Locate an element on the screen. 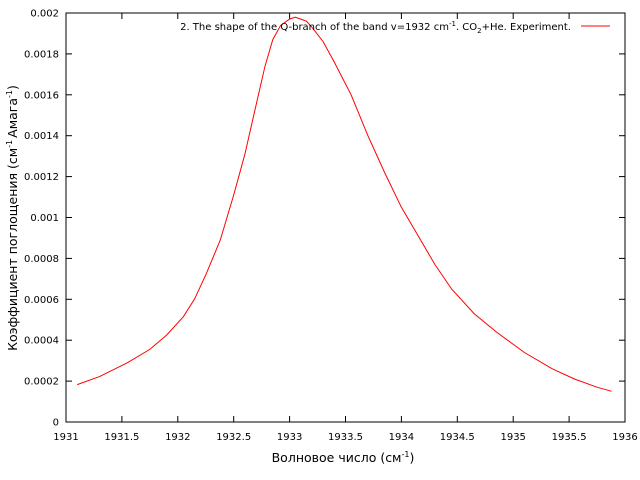 Image resolution: width=640 pixels, height=480 pixels. x-tick-label: 1934 is located at coordinates (401, 437).